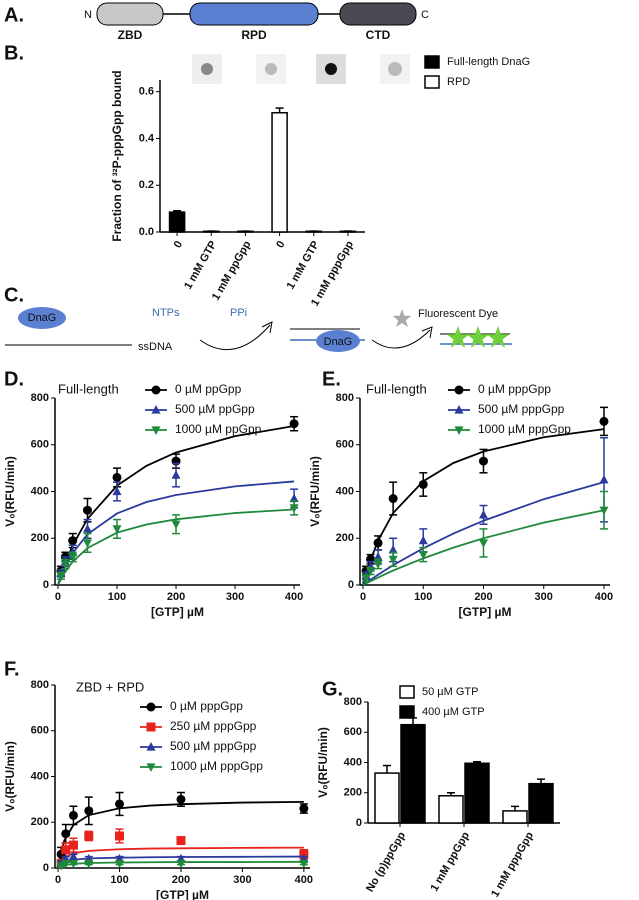  What do you see at coordinates (166, 313) in the screenshot?
I see `substrate-label: NTPs` at bounding box center [166, 313].